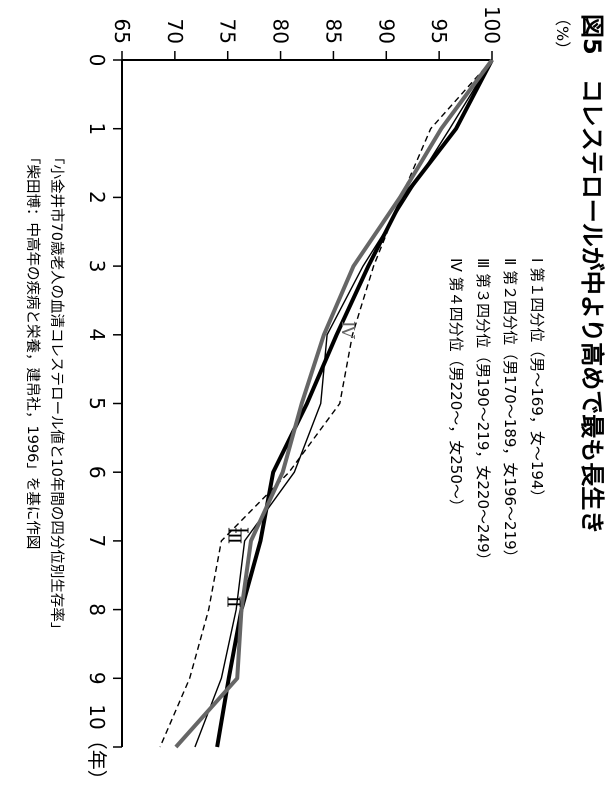  What do you see at coordinates (562, 34) in the screenshot?
I see `y-axis-unit: （%）` at bounding box center [562, 34].